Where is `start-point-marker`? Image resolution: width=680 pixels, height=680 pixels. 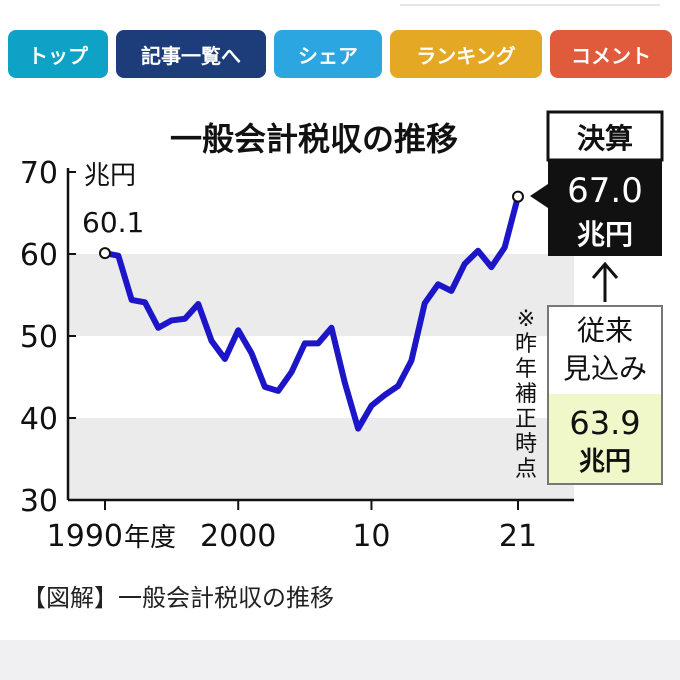 start-point-marker is located at coordinates (105, 253).